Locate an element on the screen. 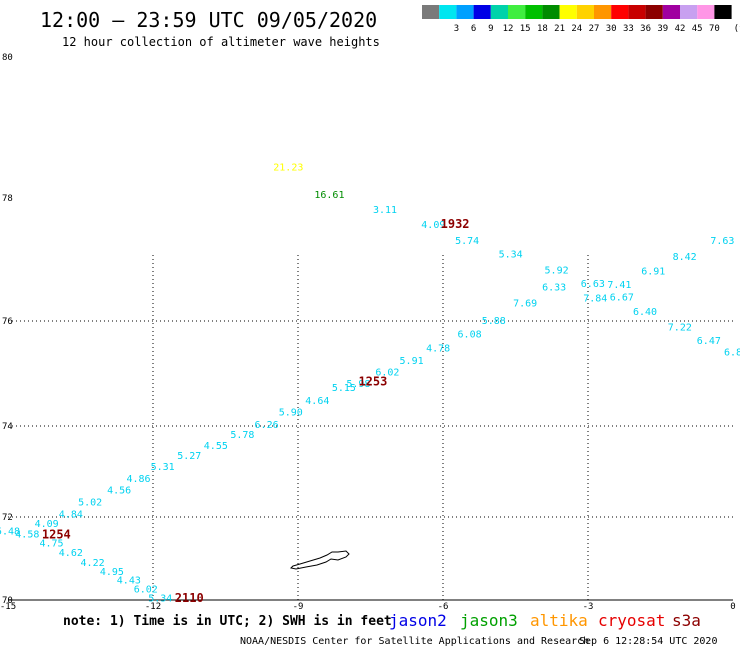  wave-height-label: 4.62 is located at coordinates (71, 553).